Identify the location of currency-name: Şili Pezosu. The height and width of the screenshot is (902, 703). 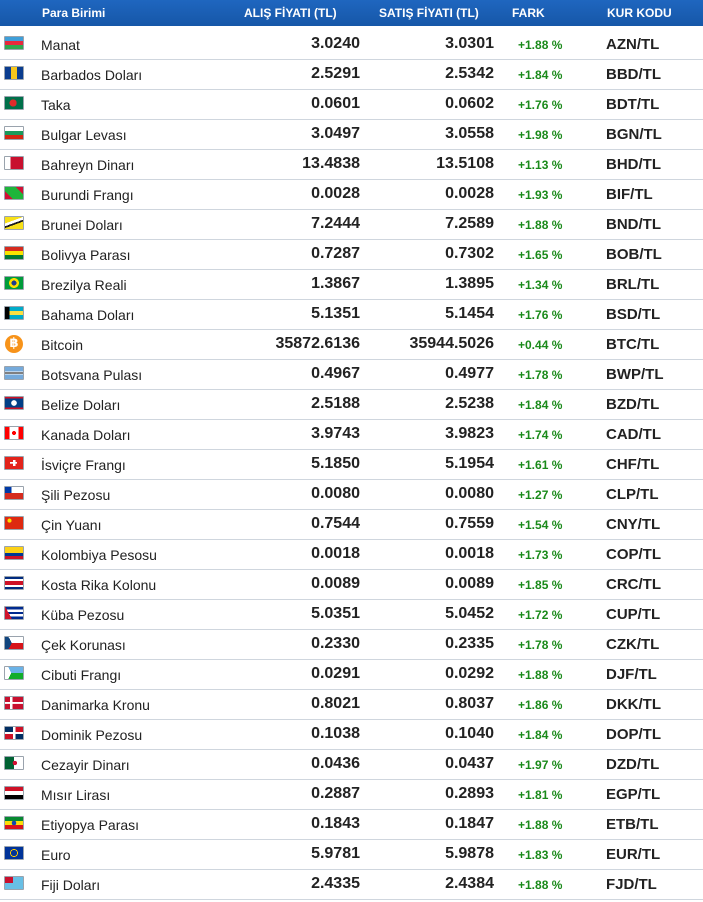
(76, 495).